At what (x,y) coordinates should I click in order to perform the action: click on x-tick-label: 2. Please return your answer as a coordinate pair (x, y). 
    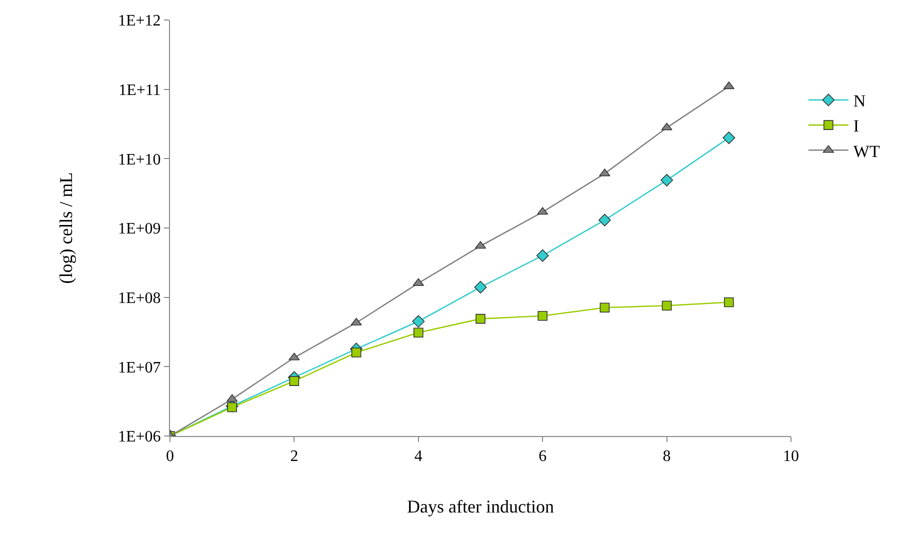
    Looking at the image, I should click on (294, 457).